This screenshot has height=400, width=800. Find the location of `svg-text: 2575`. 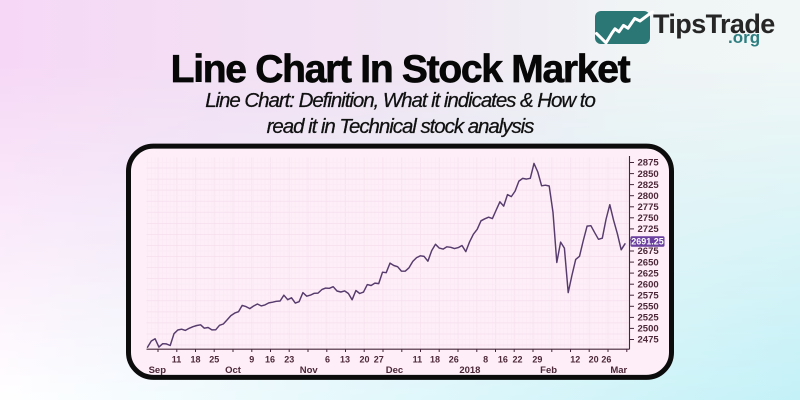

svg-text: 2575 is located at coordinates (649, 295).